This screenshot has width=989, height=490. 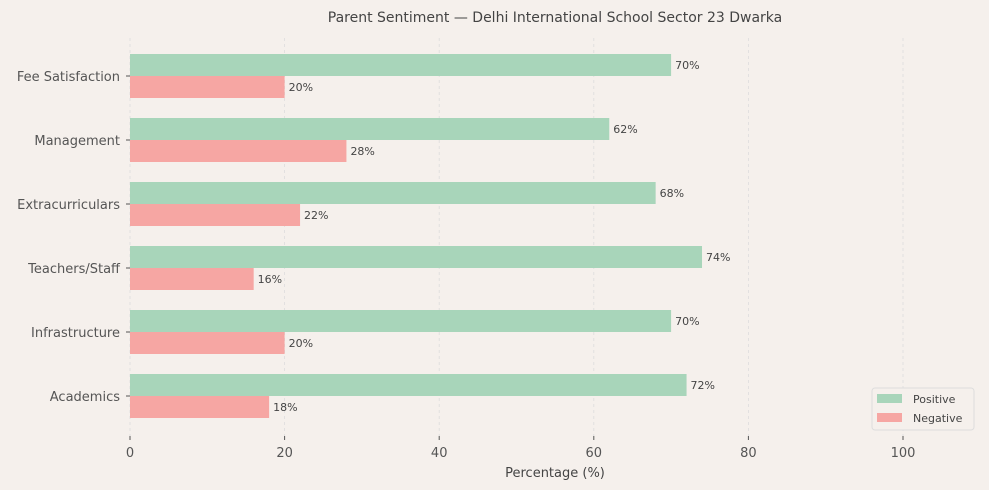 I want to click on legend: Positive Negative, so click(x=923, y=409).